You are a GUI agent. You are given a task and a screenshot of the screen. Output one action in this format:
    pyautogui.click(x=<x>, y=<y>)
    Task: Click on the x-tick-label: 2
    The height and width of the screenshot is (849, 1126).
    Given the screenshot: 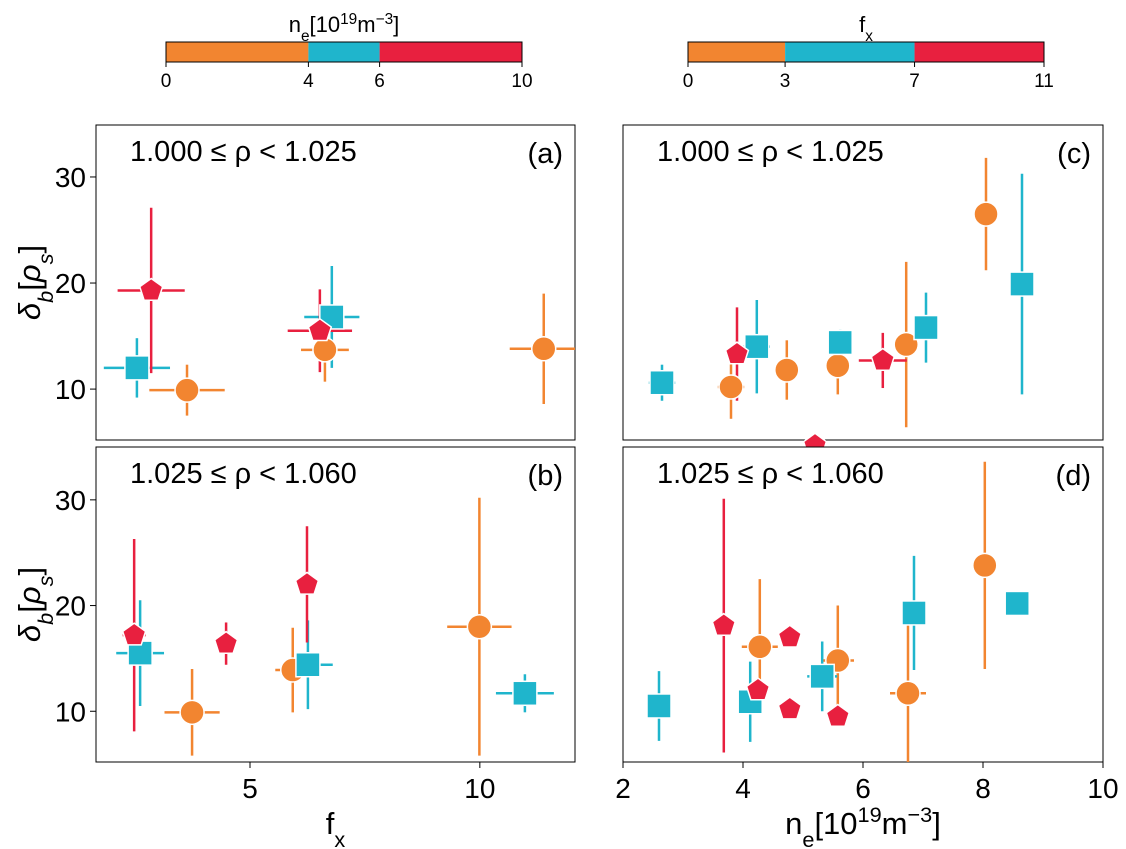 What is the action you would take?
    pyautogui.click(x=623, y=788)
    